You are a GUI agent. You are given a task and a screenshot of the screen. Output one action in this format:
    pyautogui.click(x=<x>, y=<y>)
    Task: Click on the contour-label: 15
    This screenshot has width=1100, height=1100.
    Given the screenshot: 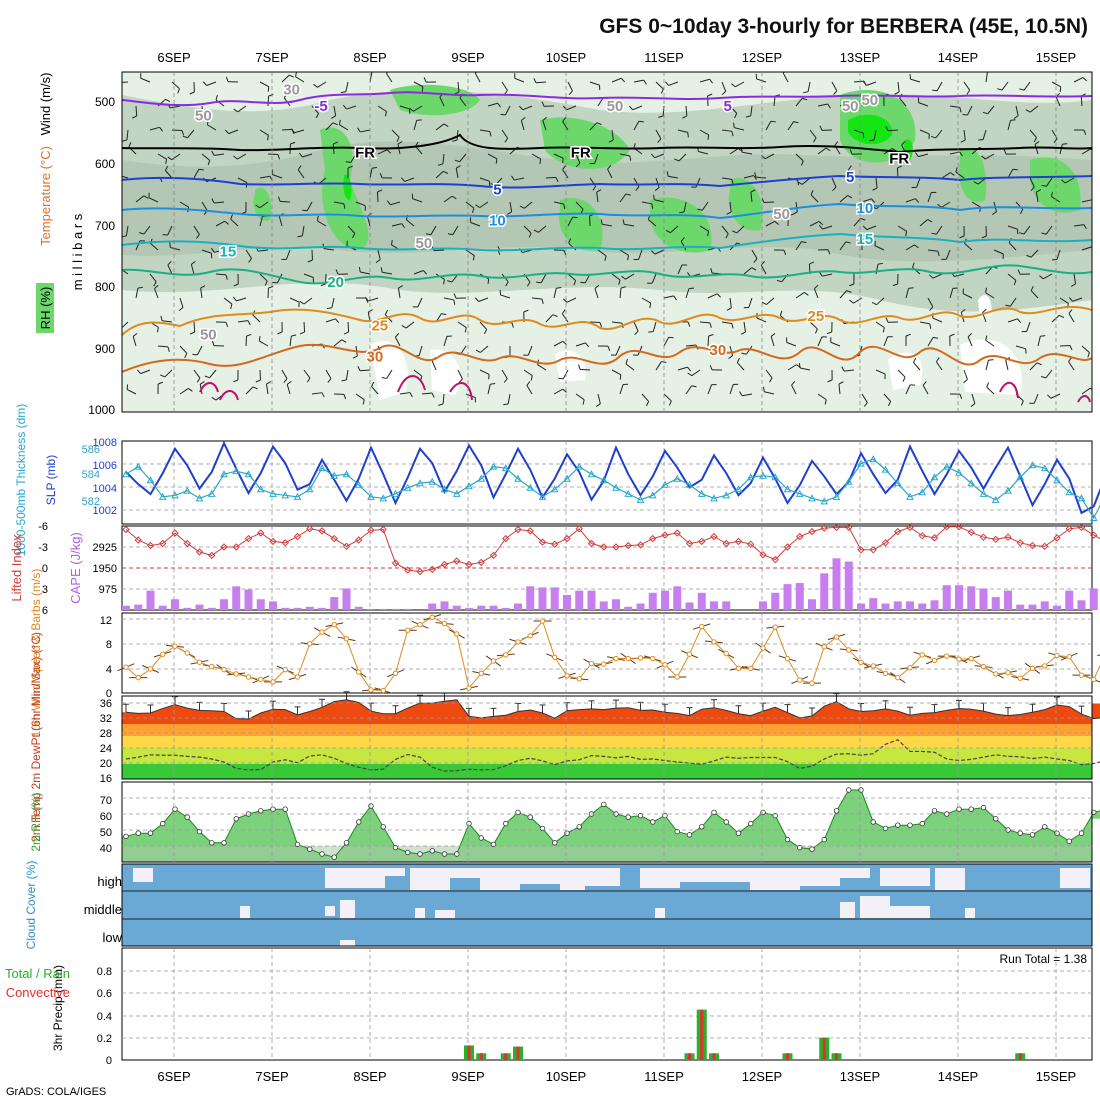 What is the action you would take?
    pyautogui.click(x=228, y=251)
    